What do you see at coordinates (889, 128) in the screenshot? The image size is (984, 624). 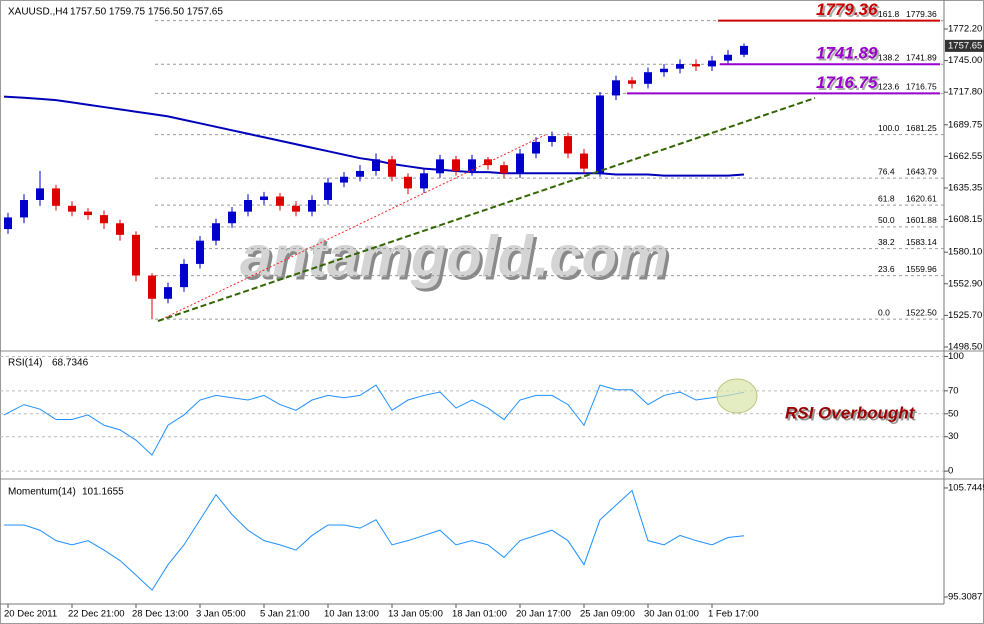 I see `fib-level: 100.0` at bounding box center [889, 128].